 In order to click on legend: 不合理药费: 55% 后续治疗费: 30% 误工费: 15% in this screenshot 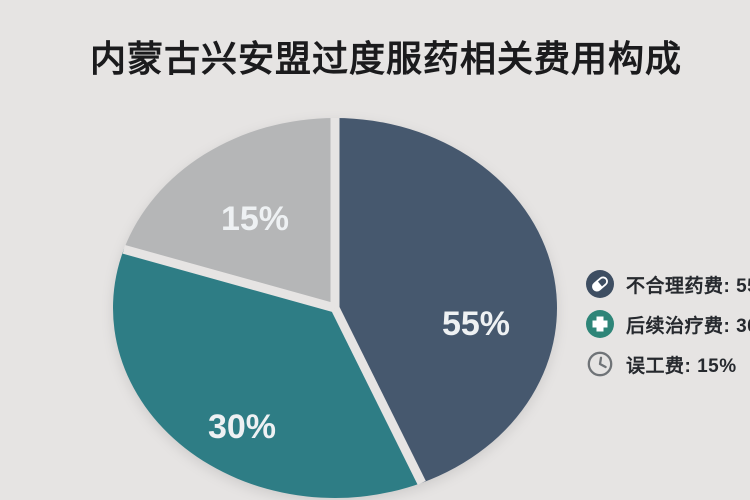, I will do `click(668, 324)`.